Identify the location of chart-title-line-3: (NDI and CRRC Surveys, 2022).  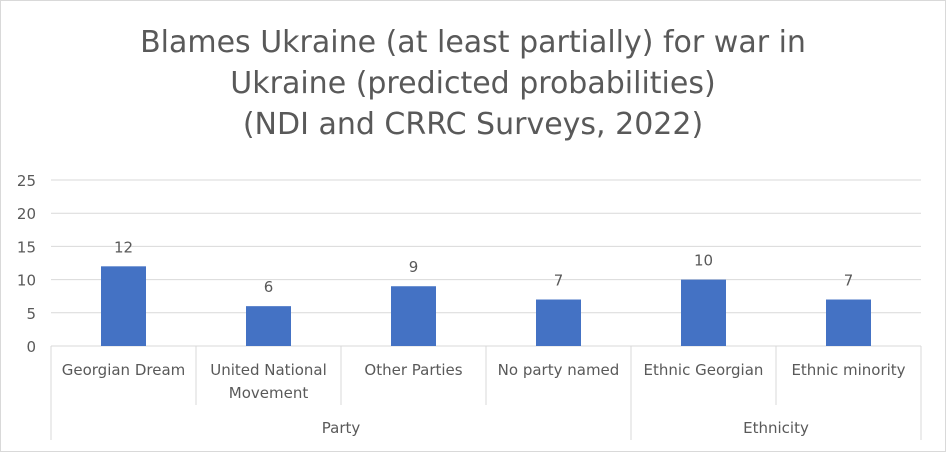
(473, 124).